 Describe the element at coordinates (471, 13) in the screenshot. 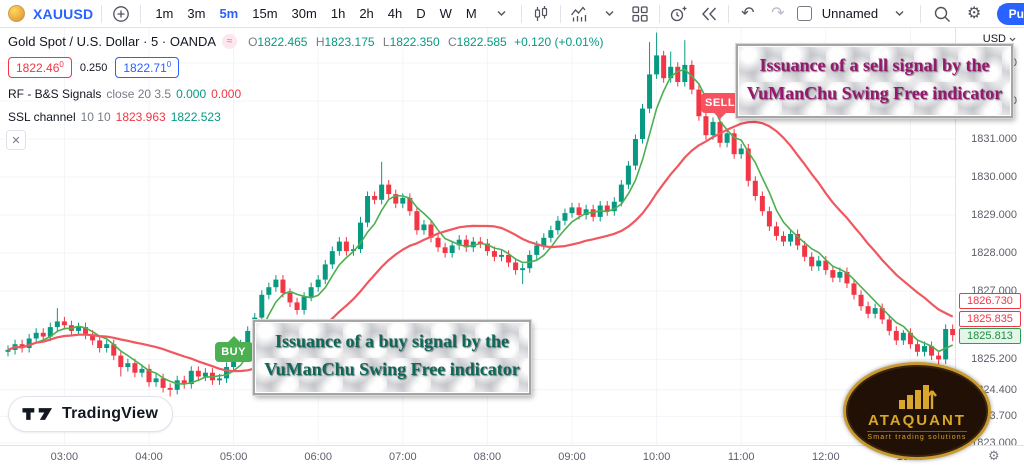

I see `timeframe-M: M` at that location.